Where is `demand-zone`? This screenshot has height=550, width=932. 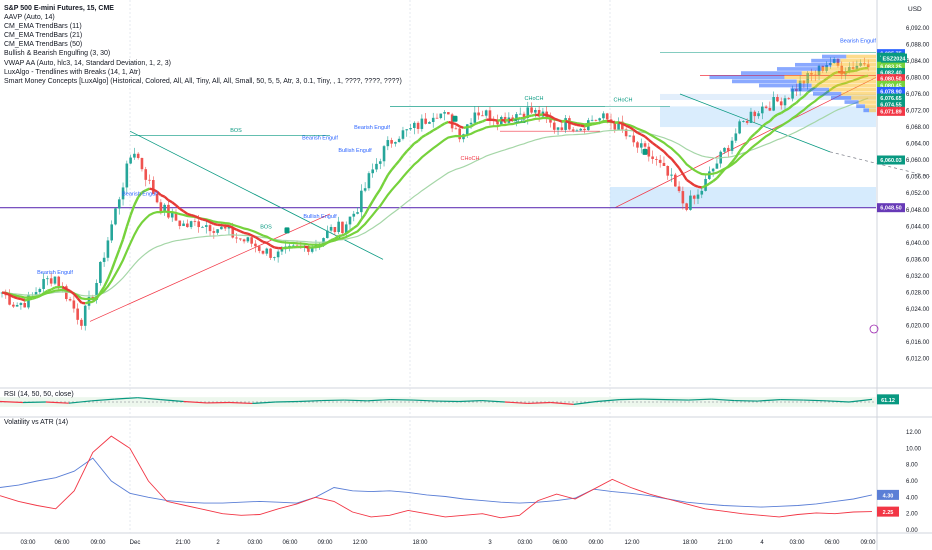 demand-zone is located at coordinates (743, 197).